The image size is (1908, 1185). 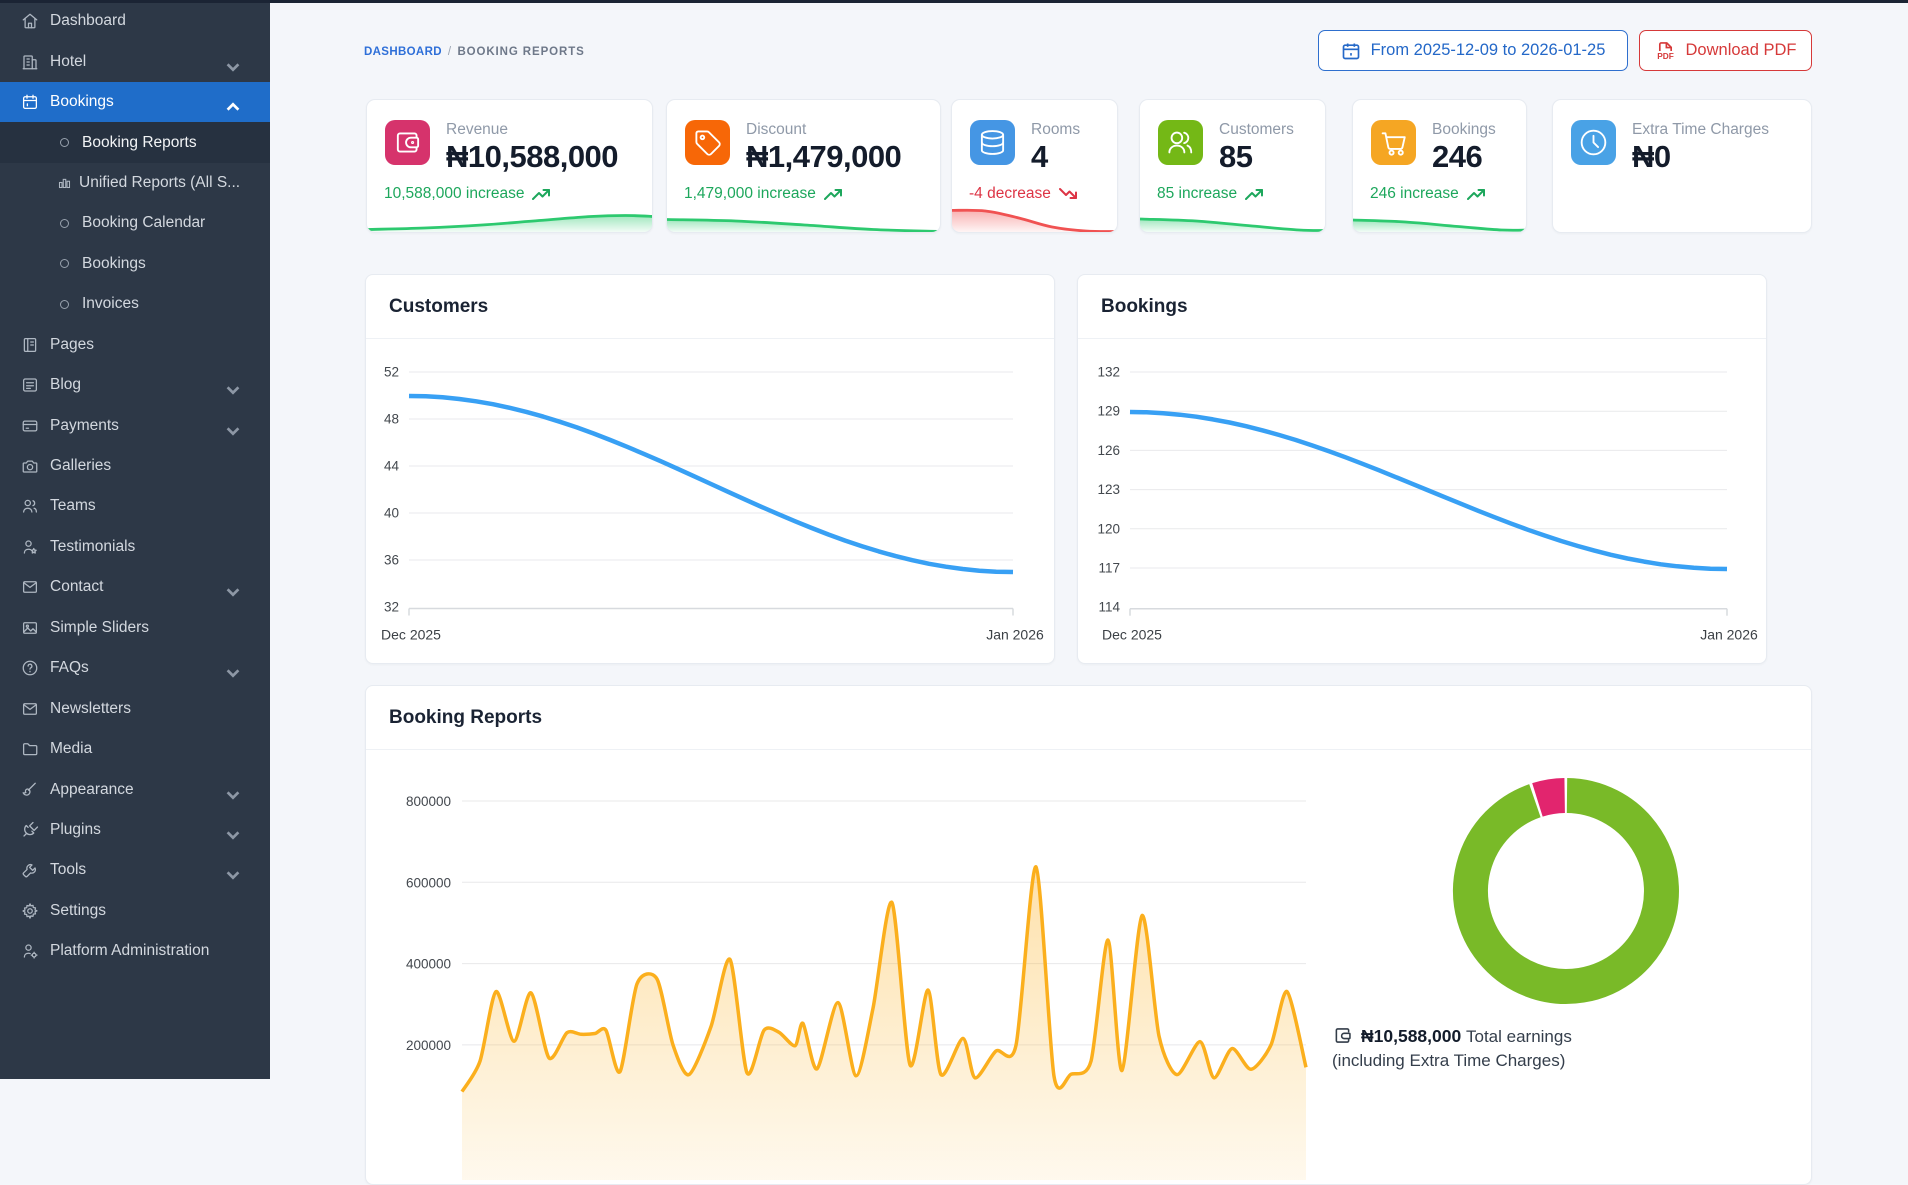 What do you see at coordinates (391, 560) in the screenshot?
I see `svg-text: 36` at bounding box center [391, 560].